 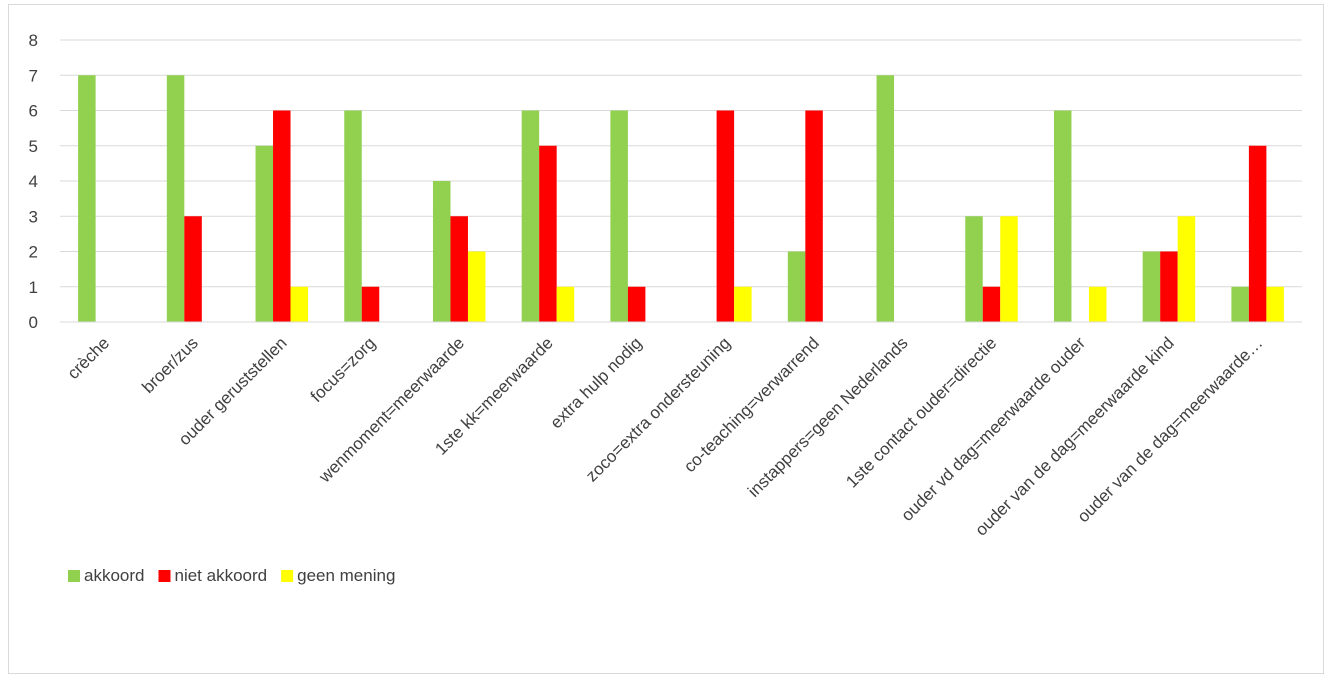 I want to click on x-category-label: wenmoment=meerwaarde, so click(x=391, y=409).